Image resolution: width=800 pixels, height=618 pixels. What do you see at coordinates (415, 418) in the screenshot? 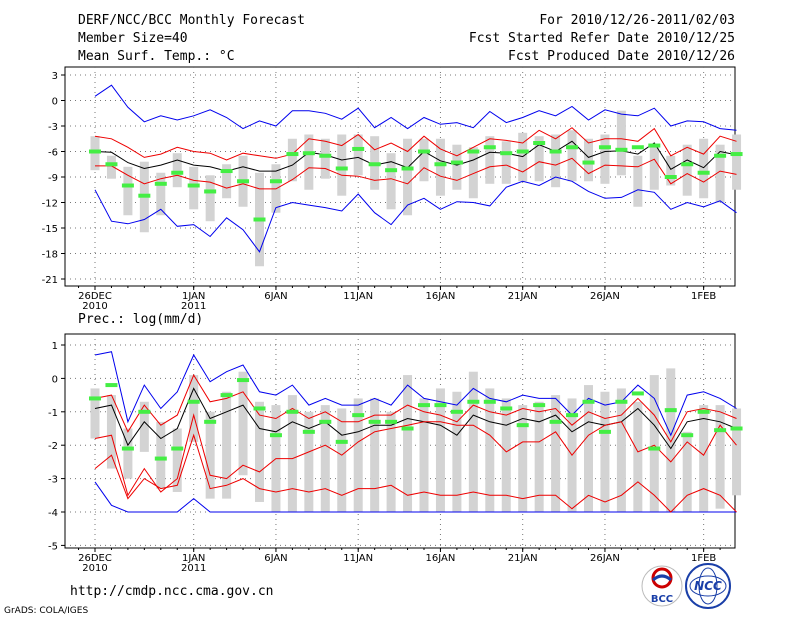
I see `series-line-mean` at bounding box center [415, 418].